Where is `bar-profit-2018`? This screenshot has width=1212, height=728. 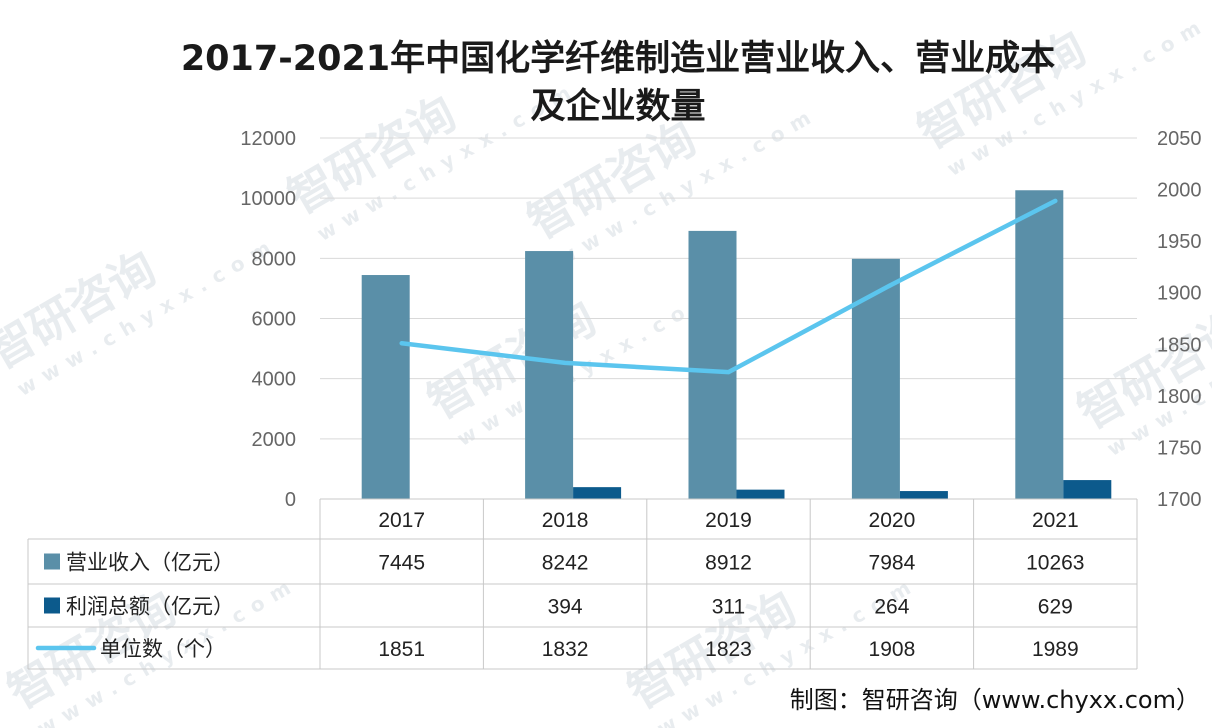 bar-profit-2018 is located at coordinates (597, 493).